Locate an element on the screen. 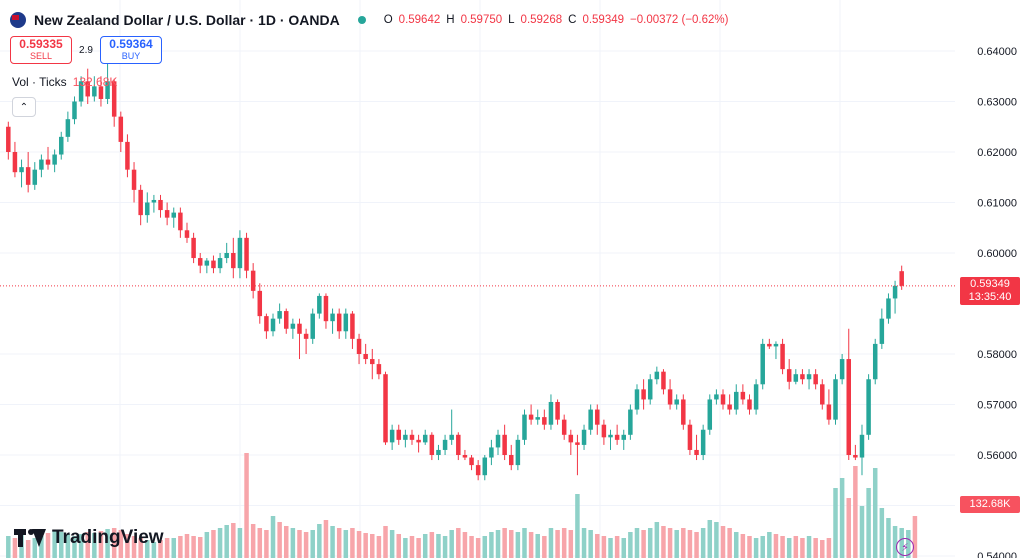 This screenshot has height=558, width=1024. volume-legend: Vol · Ticks 132.68K is located at coordinates (64, 82).